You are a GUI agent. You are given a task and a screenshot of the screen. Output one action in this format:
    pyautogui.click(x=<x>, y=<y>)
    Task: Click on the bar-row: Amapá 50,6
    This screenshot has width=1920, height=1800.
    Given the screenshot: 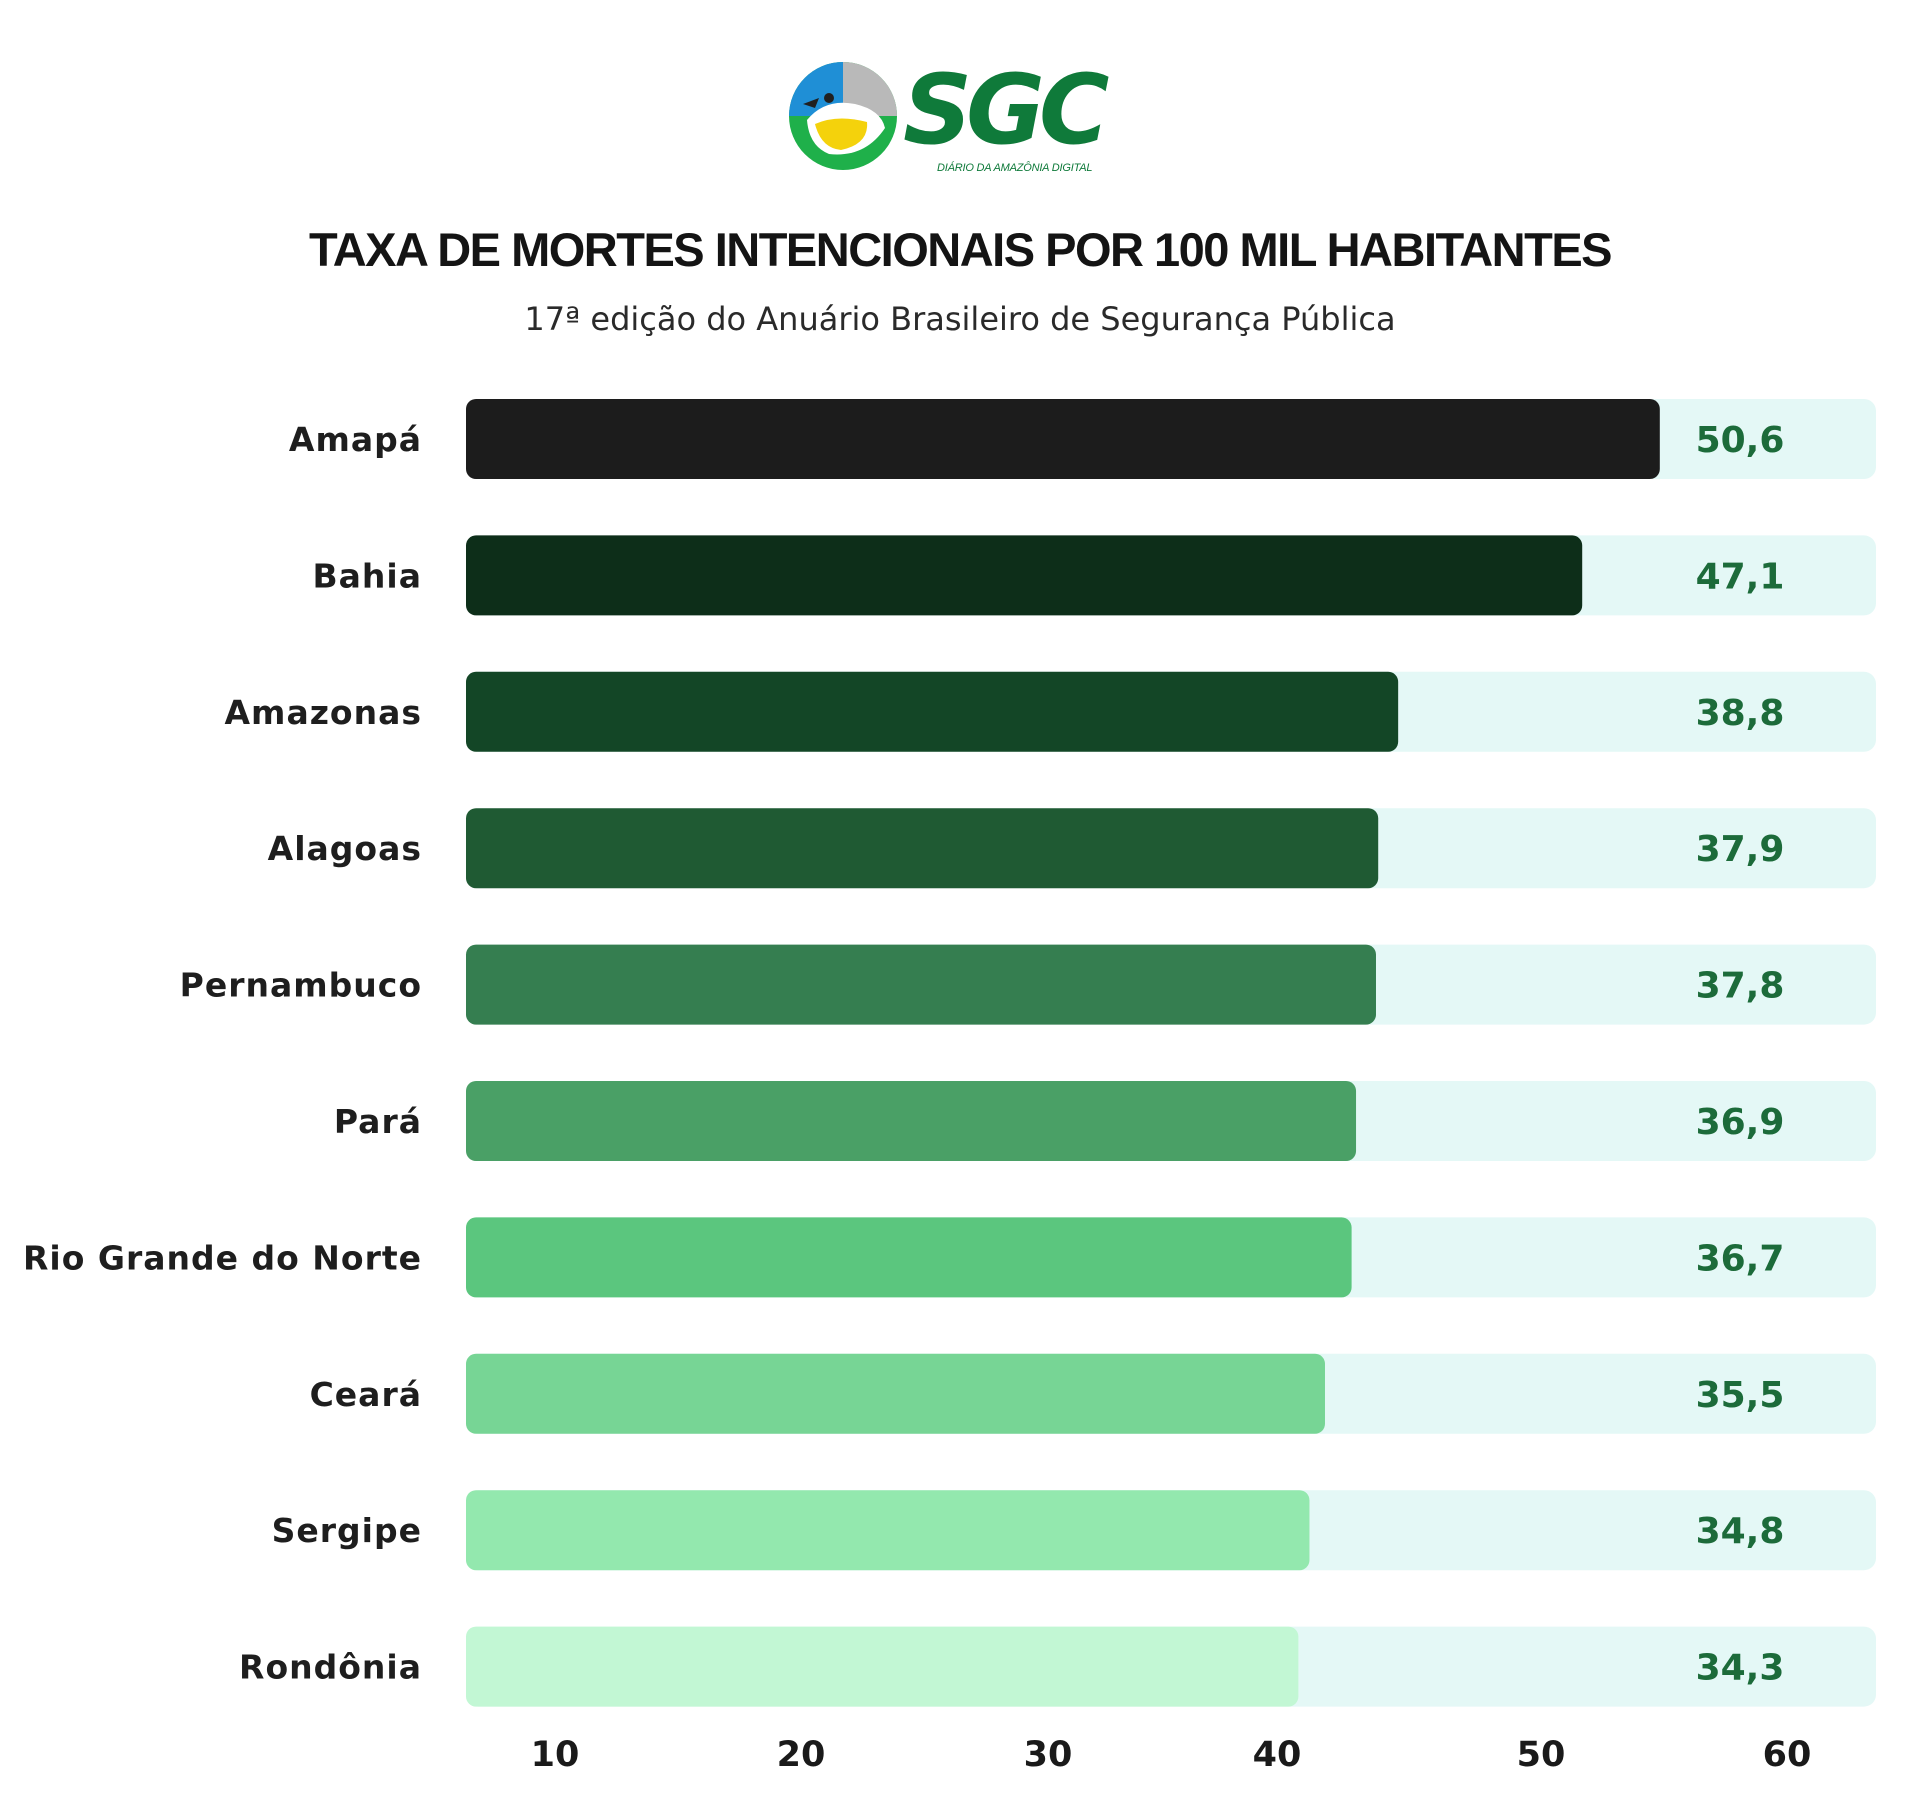 What is the action you would take?
    pyautogui.click(x=1082, y=439)
    